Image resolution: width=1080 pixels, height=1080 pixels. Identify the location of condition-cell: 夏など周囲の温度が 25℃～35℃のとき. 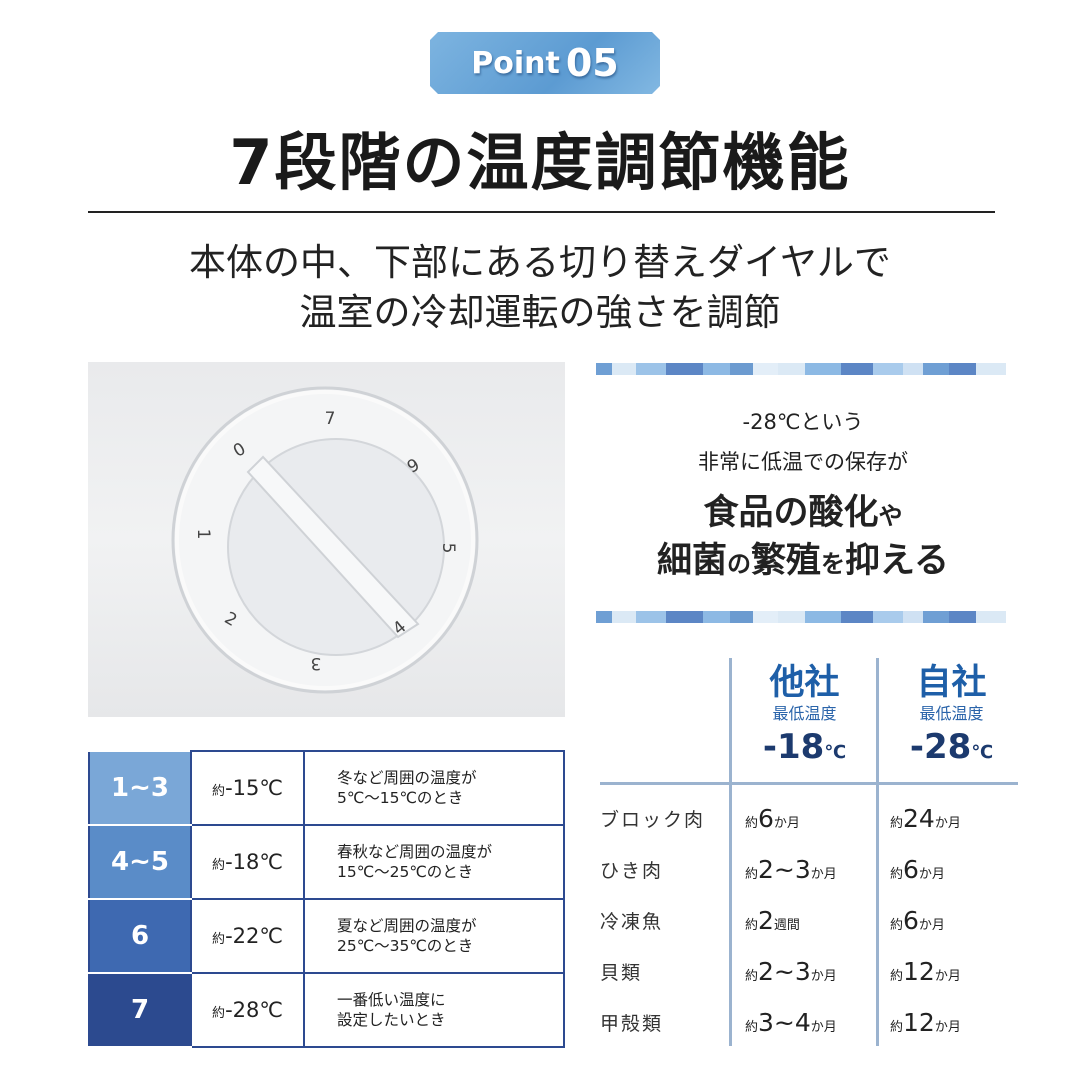
(434, 936).